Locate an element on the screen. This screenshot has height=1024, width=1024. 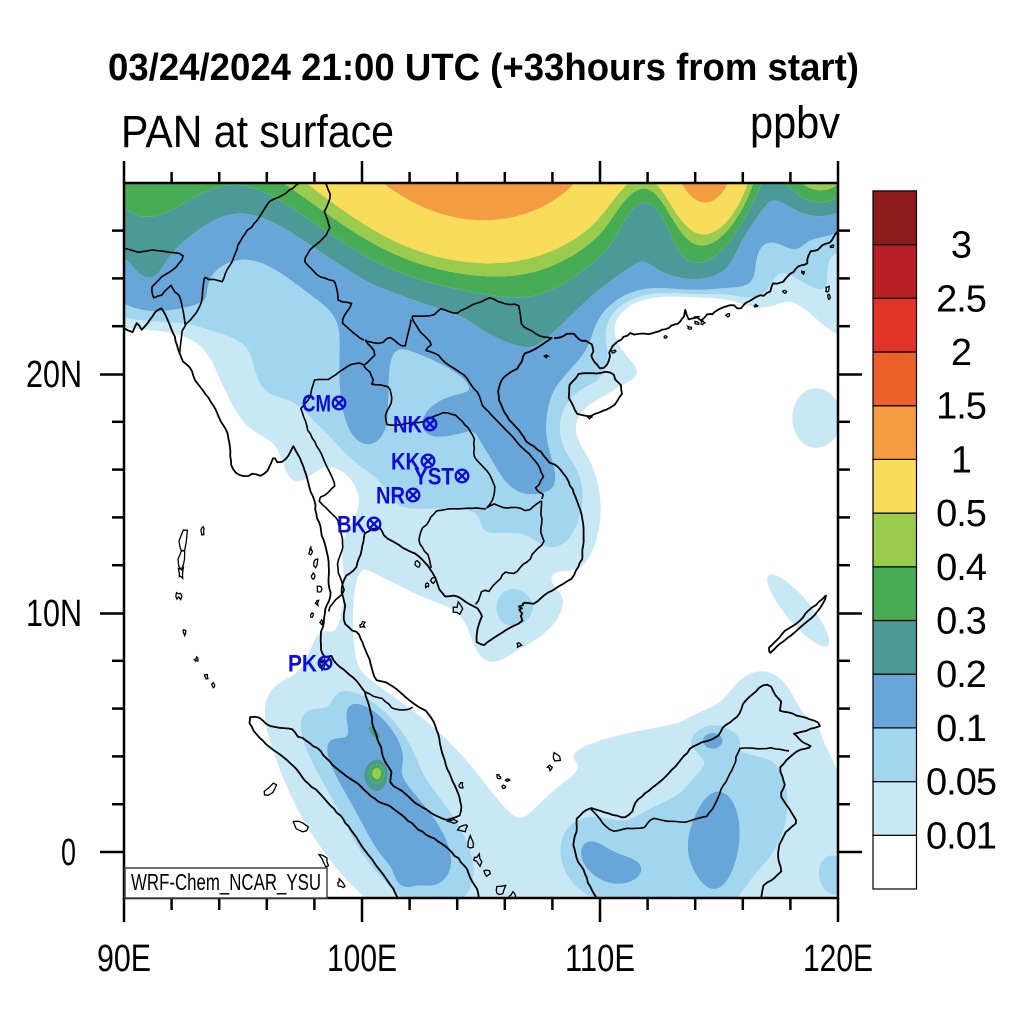
svg-text: 0.01 is located at coordinates (961, 836).